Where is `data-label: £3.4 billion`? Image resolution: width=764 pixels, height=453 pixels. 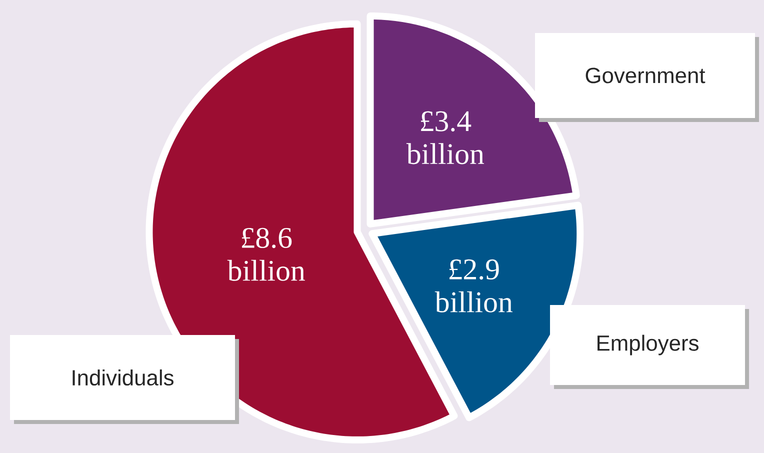
data-label: £3.4 billion is located at coordinates (445, 137).